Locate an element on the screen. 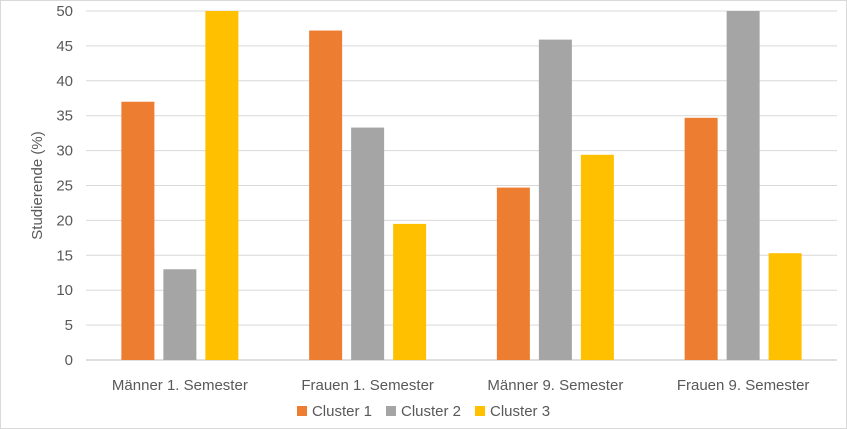 The width and height of the screenshot is (847, 429). y-tick-label: 40 is located at coordinates (64, 81).